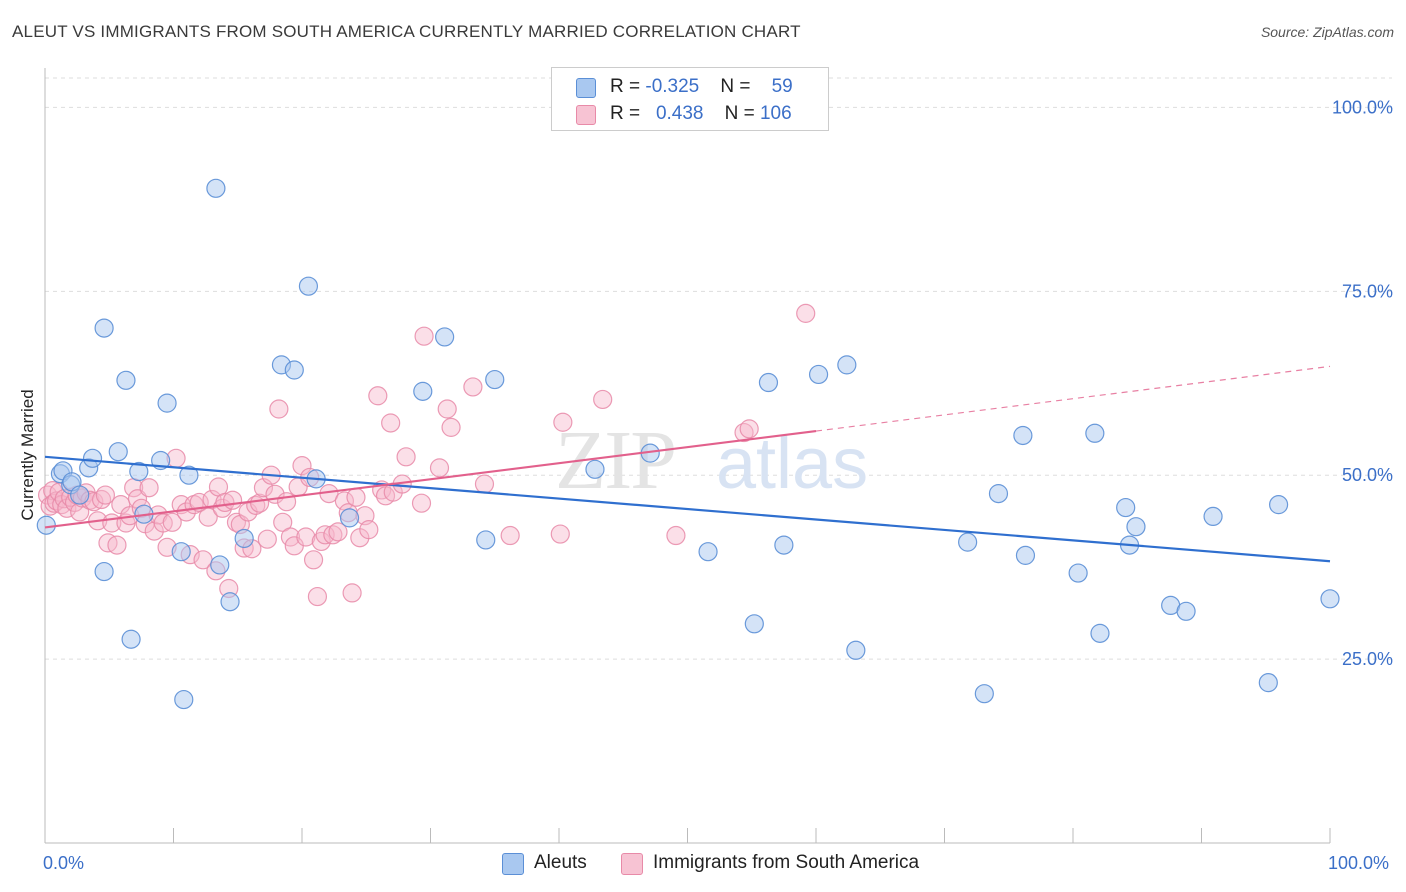 The height and width of the screenshot is (892, 1406). What do you see at coordinates (1362, 383) in the screenshot?
I see `y-tick-labels: 25.0% 50.0% 75.0% 100.0%` at bounding box center [1362, 383].